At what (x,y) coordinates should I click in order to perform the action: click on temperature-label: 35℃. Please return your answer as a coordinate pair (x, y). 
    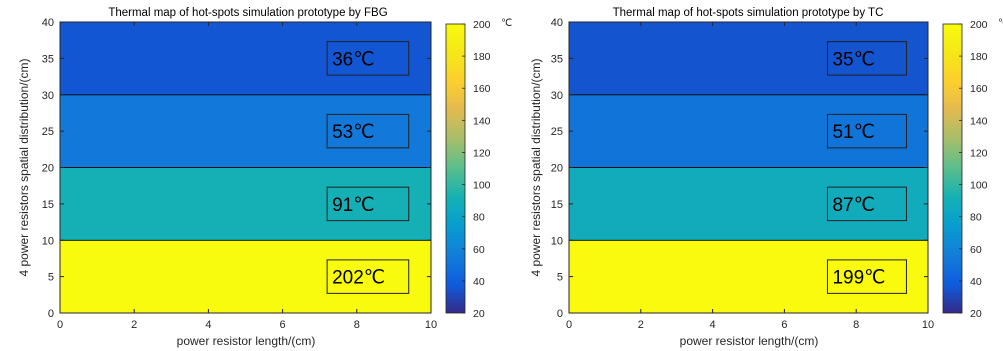
    Looking at the image, I should click on (853, 59).